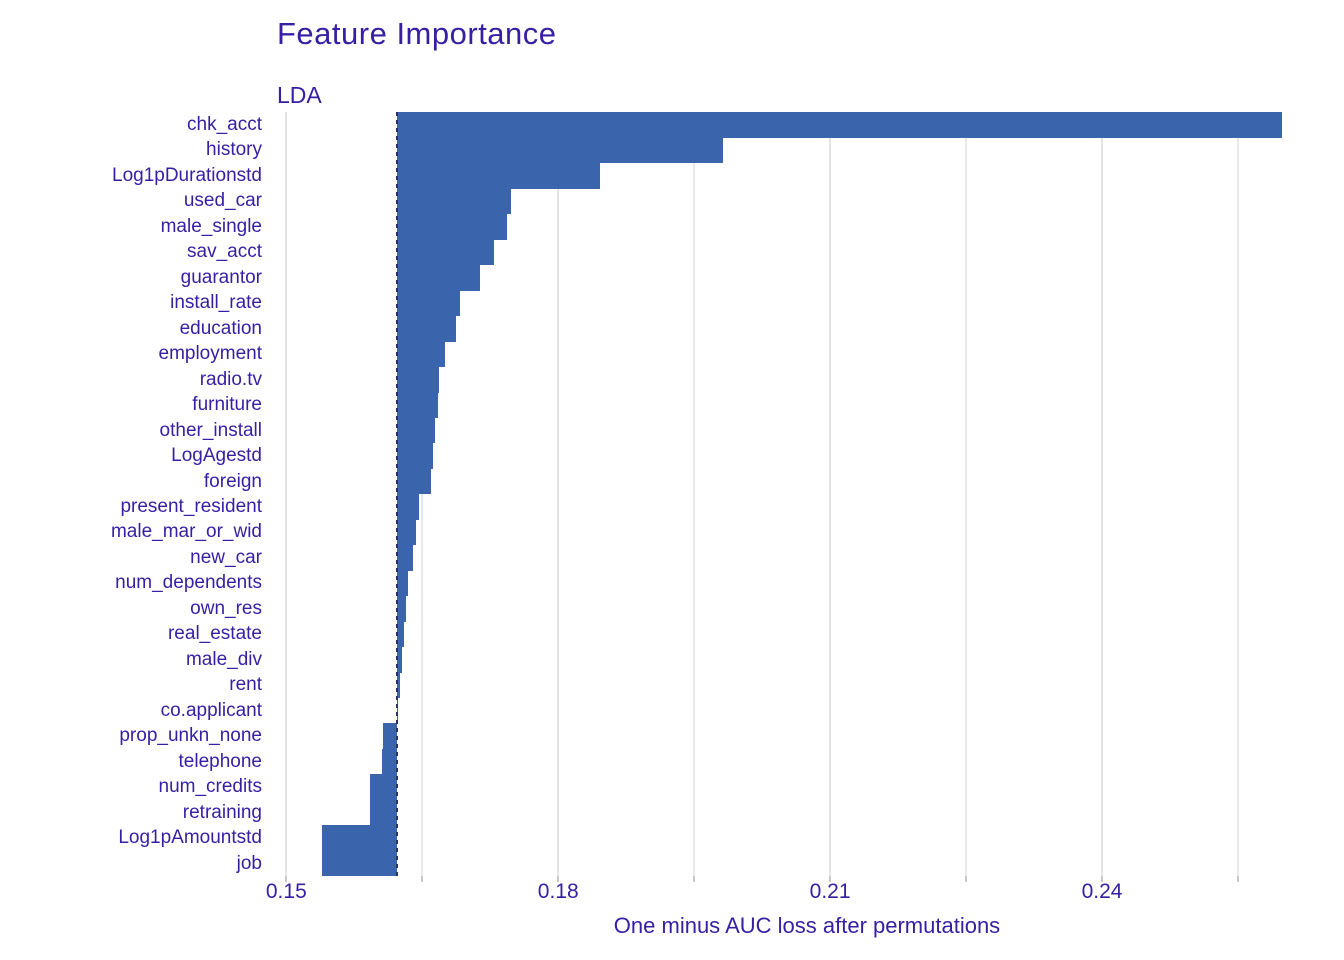 The width and height of the screenshot is (1344, 960). I want to click on y-axis-label-rent: rent, so click(245, 685).